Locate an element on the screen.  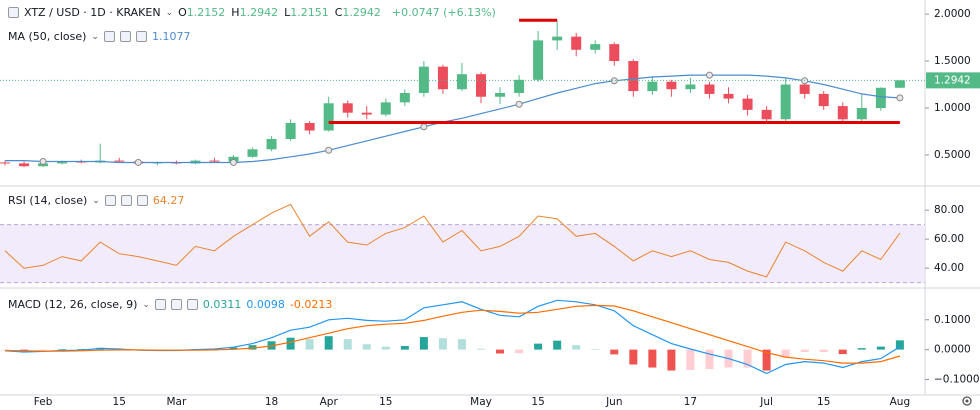
rsi-value: 64.27 is located at coordinates (168, 200).